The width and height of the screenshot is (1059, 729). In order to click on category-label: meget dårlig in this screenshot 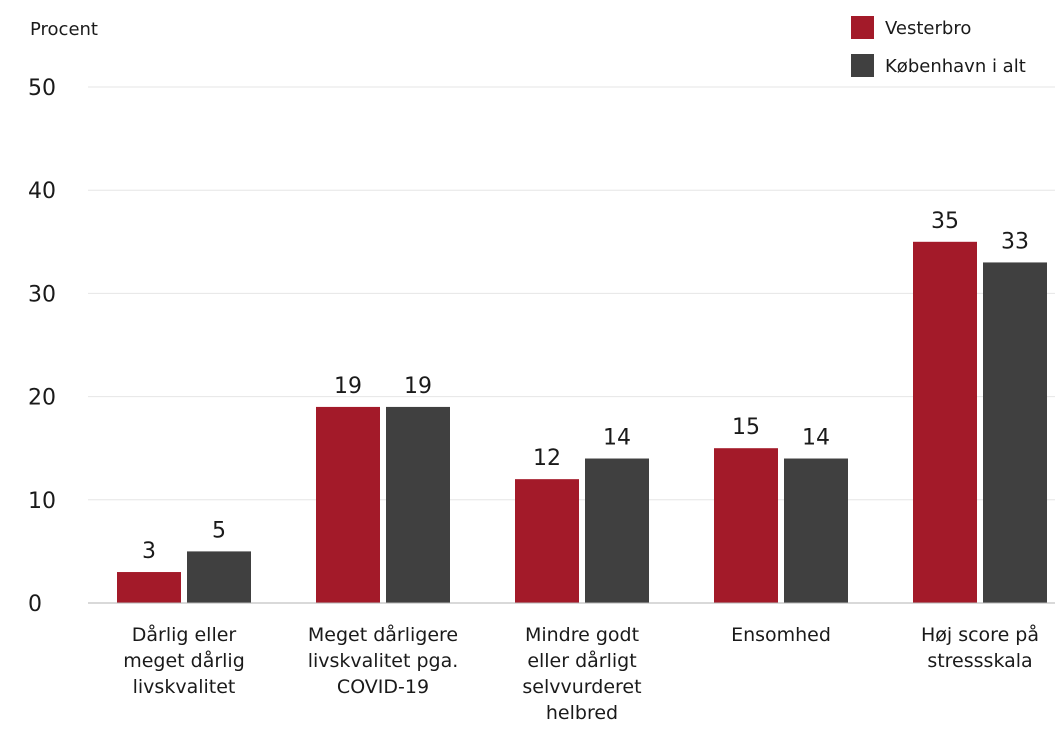, I will do `click(184, 660)`.